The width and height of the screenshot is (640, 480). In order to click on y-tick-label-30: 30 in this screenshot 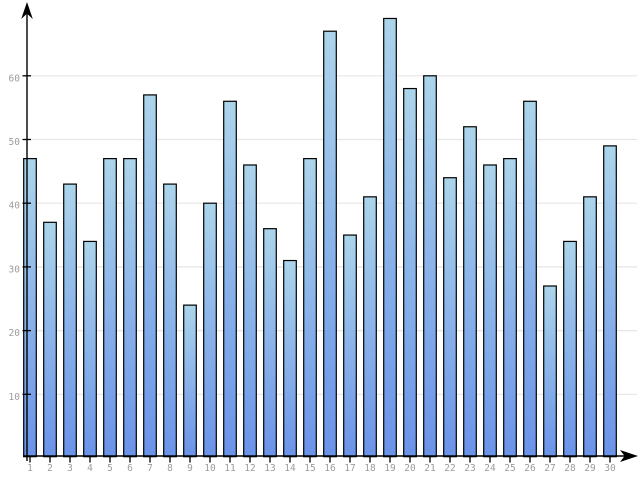, I will do `click(15, 269)`.